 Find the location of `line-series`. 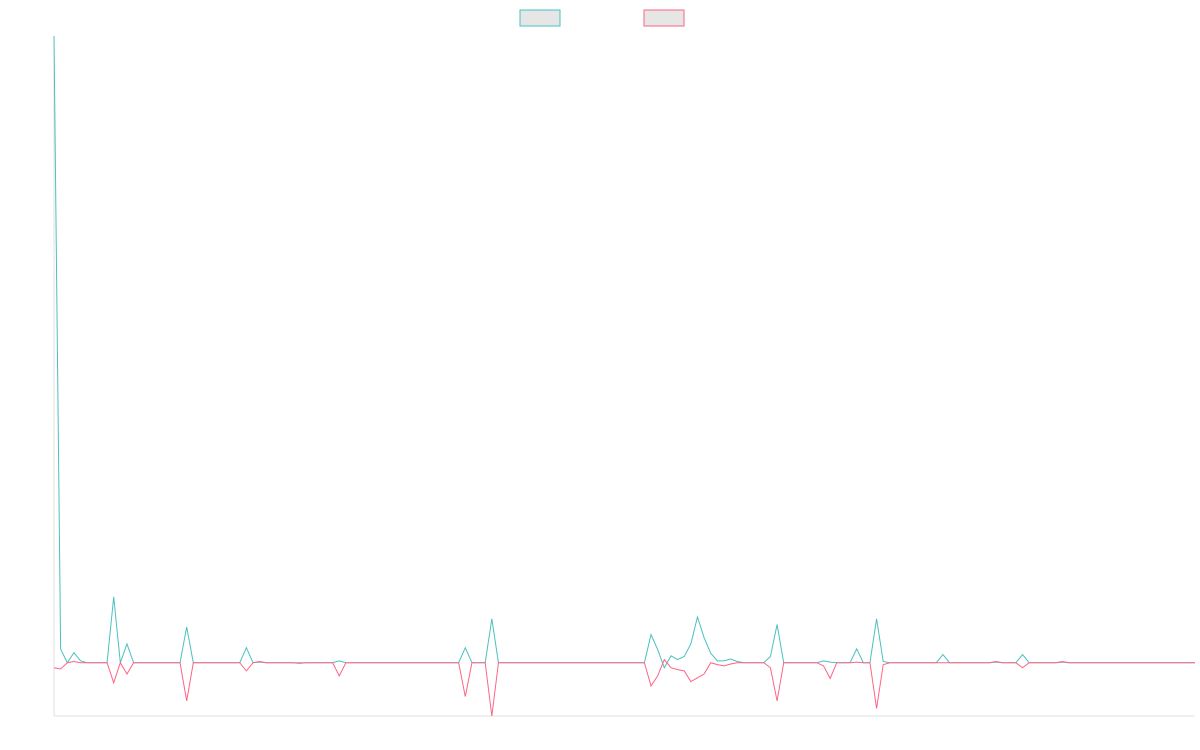

line-series is located at coordinates (624, 687).